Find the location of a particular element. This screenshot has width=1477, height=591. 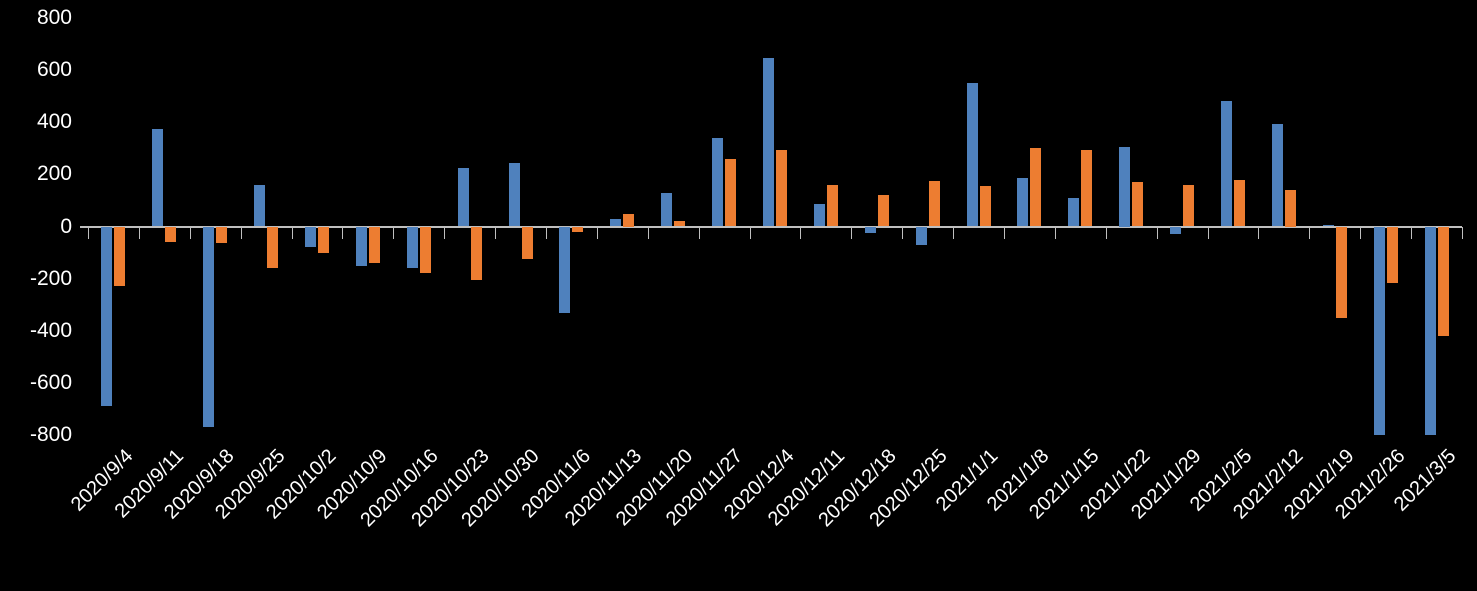

y-axis-label: -400 is located at coordinates (50, 330).